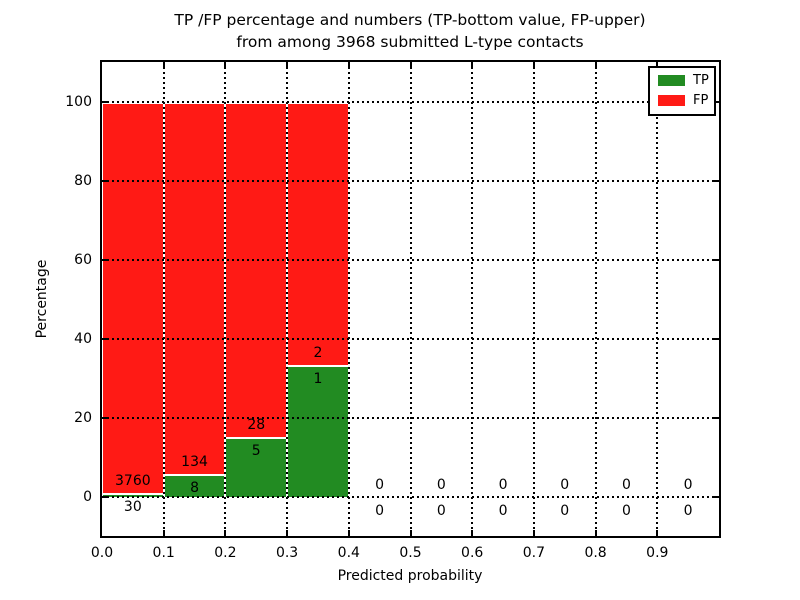 This screenshot has height=600, width=800. Describe the element at coordinates (78, 101) in the screenshot. I see `y-tick-label: 100` at that location.